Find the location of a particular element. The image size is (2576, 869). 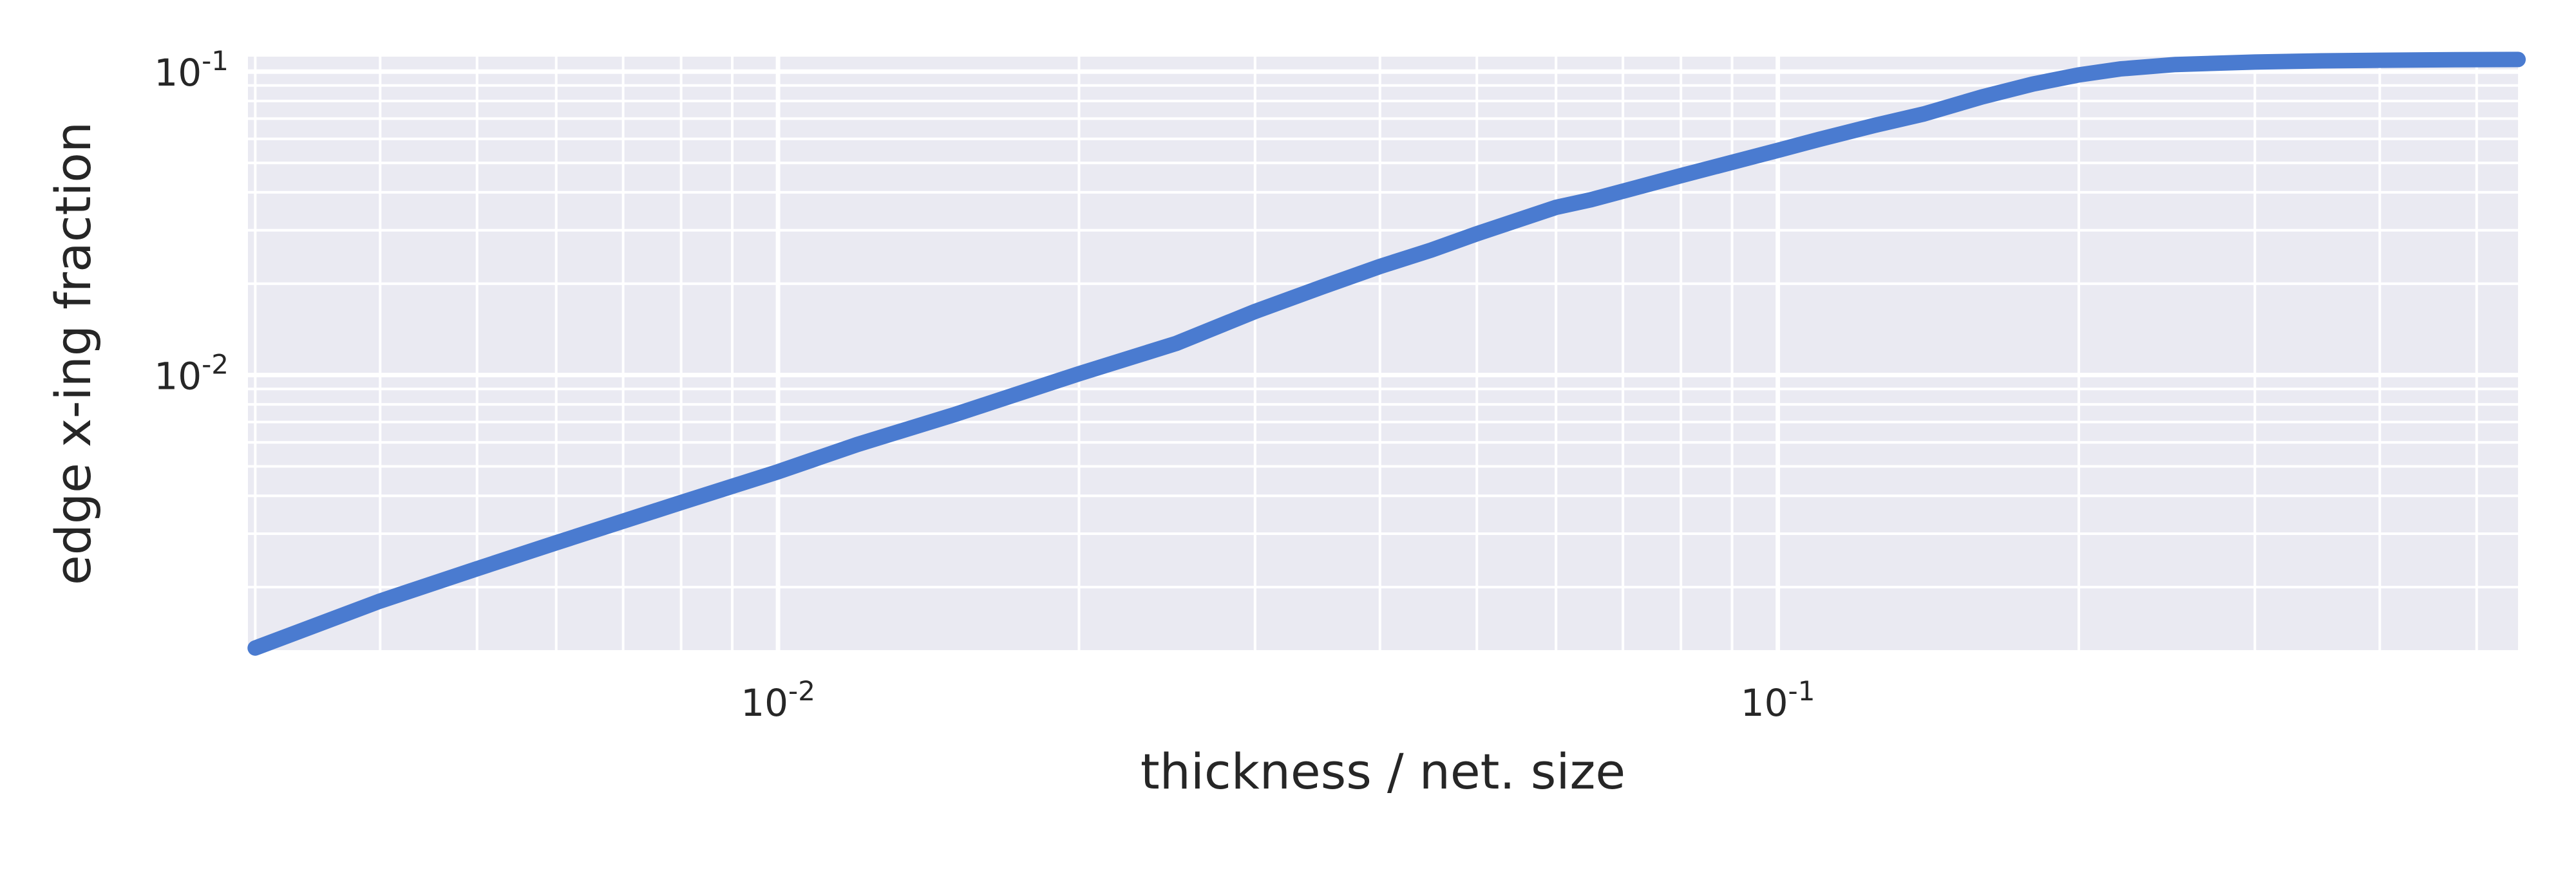

x-tick-label: 10⁻² is located at coordinates (778, 700).